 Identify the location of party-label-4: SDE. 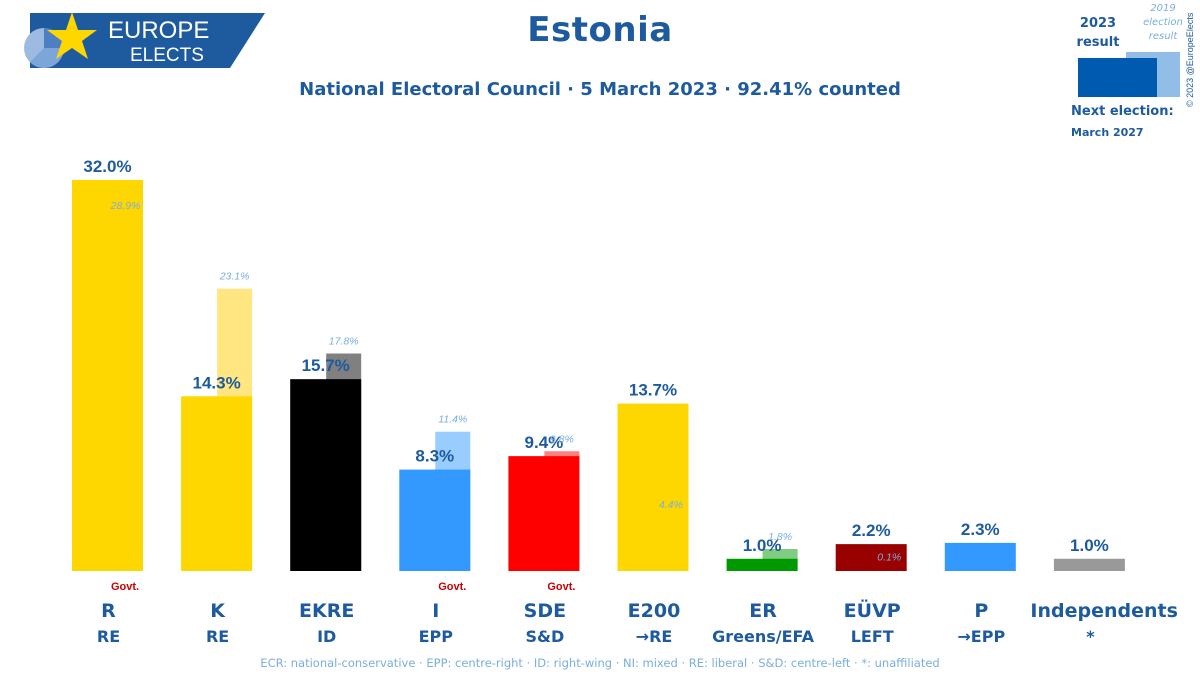
(545, 611).